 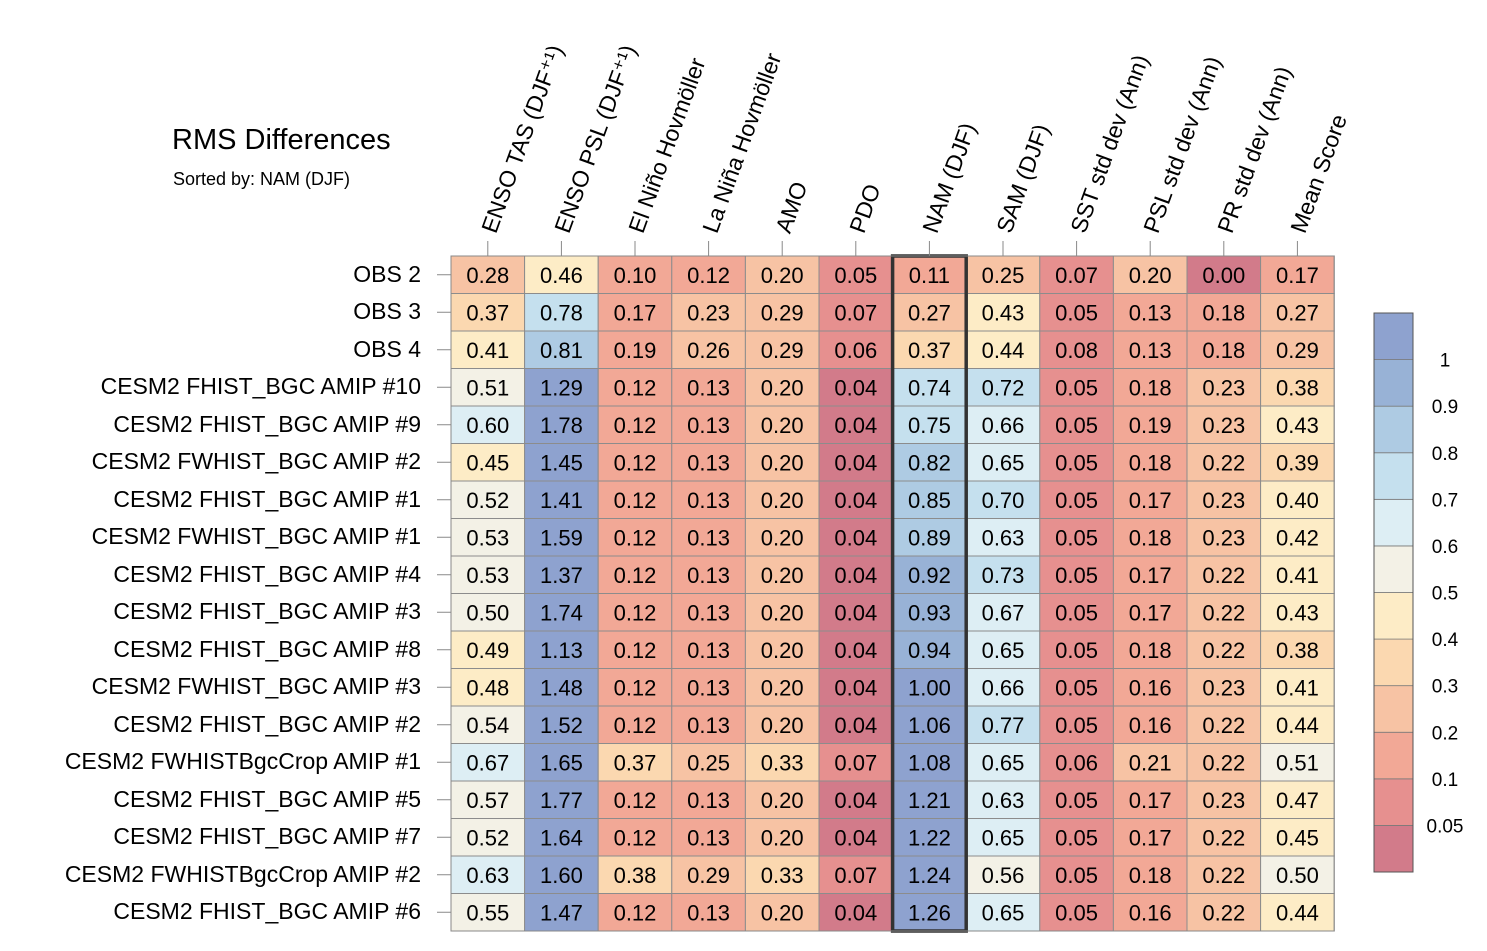 I want to click on cell-value-label: 0.63, so click(x=487, y=875).